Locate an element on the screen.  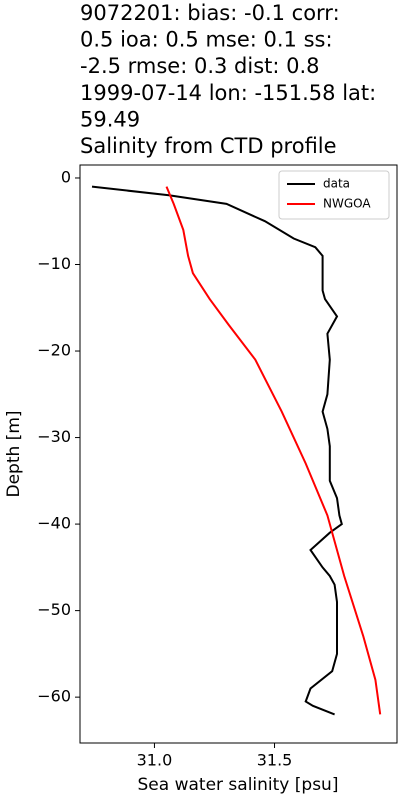
y-axis-label: Depth [m] is located at coordinates (14, 453).